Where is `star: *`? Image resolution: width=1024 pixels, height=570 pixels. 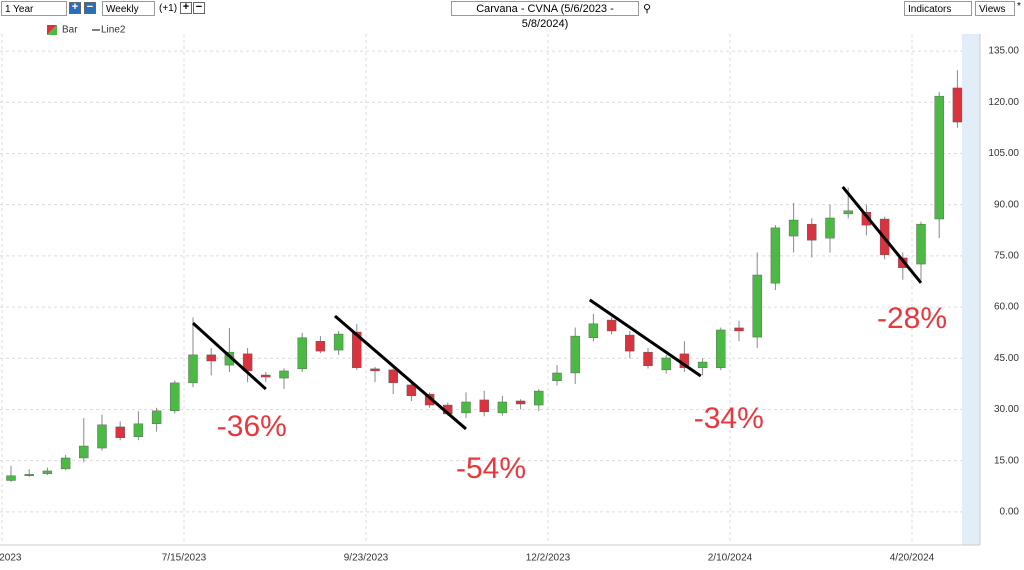
star: * is located at coordinates (1019, 6).